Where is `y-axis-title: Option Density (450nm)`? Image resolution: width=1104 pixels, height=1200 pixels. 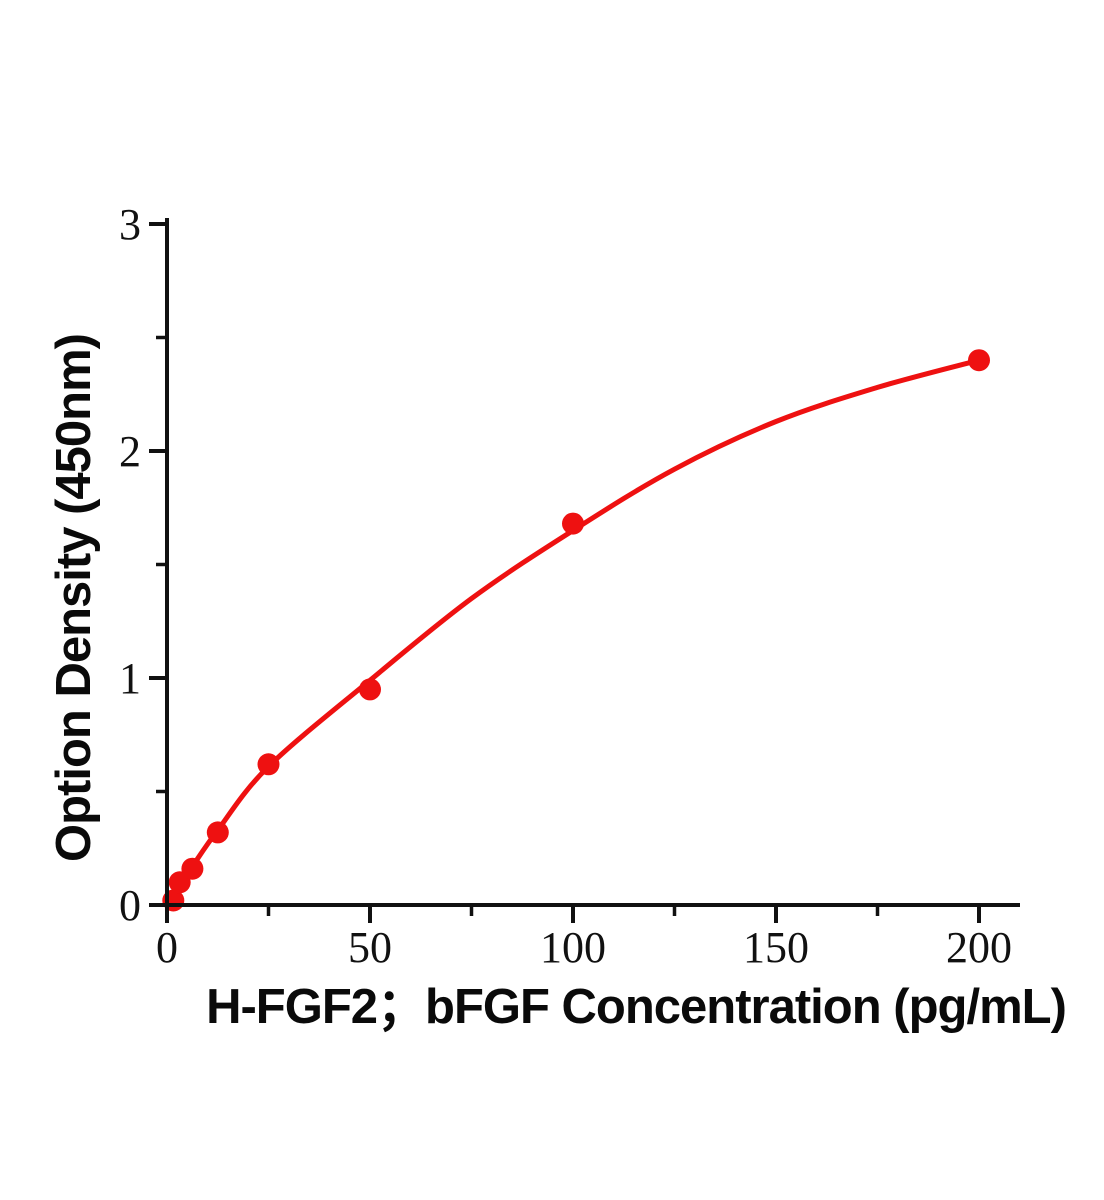
y-axis-title: Option Density (450nm) is located at coordinates (74, 598).